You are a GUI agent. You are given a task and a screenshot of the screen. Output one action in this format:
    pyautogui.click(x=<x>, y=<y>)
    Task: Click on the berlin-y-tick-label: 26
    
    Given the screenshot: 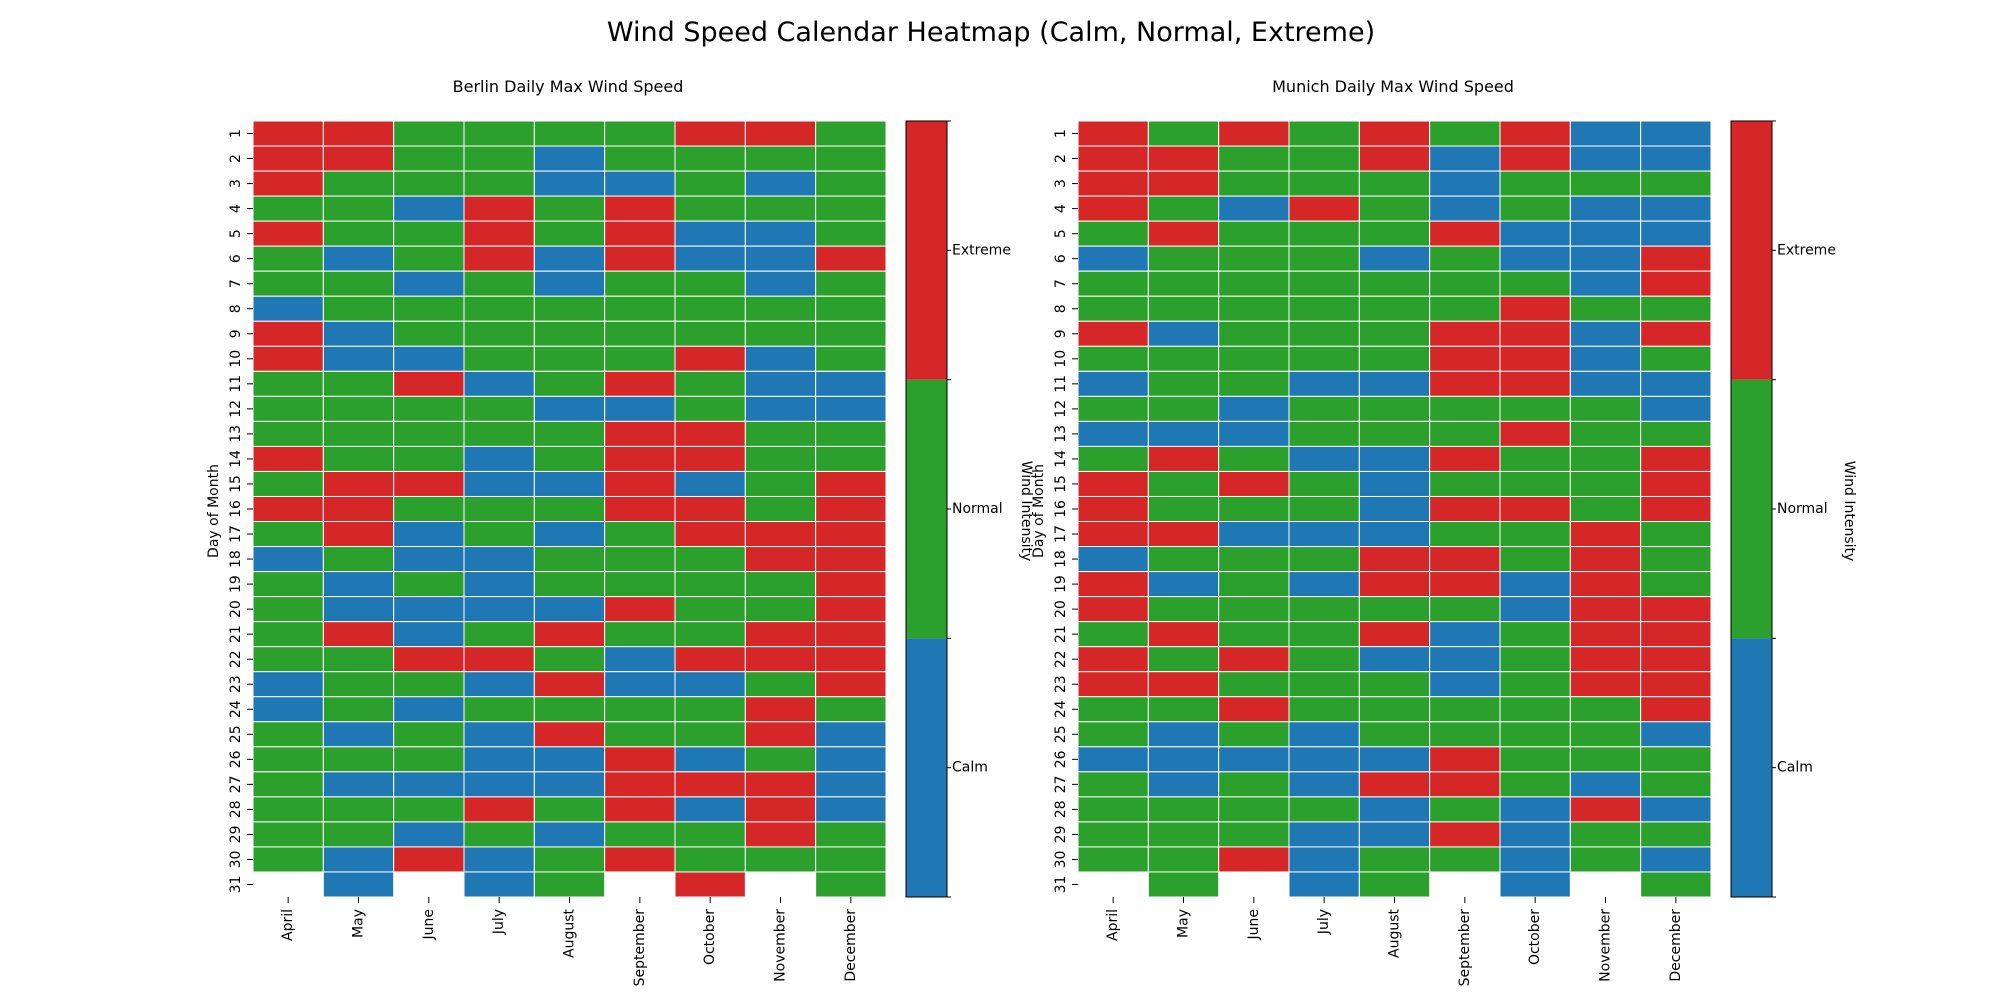 What is the action you would take?
    pyautogui.click(x=236, y=759)
    